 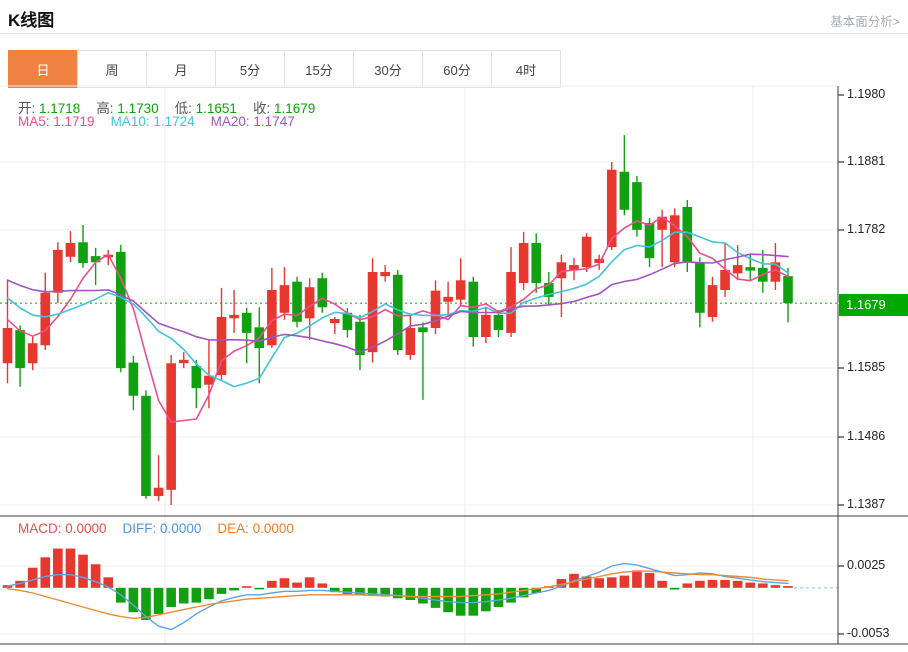 I want to click on ohlc-1: 高: 1.1730, so click(x=127, y=108).